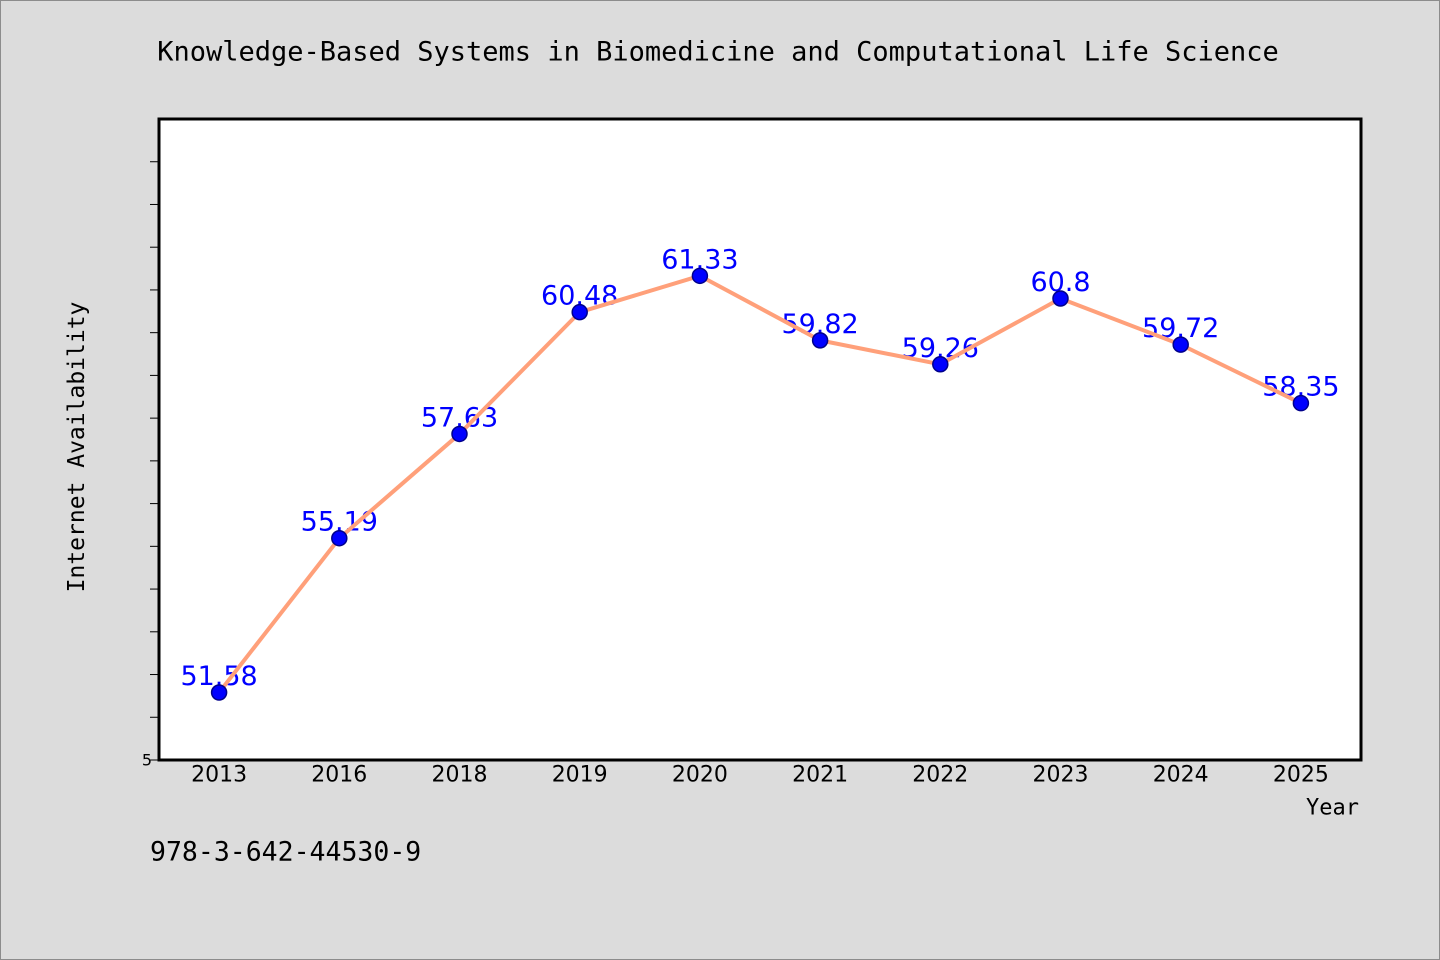 This screenshot has height=960, width=1440. I want to click on x-tick-label: 2021, so click(820, 775).